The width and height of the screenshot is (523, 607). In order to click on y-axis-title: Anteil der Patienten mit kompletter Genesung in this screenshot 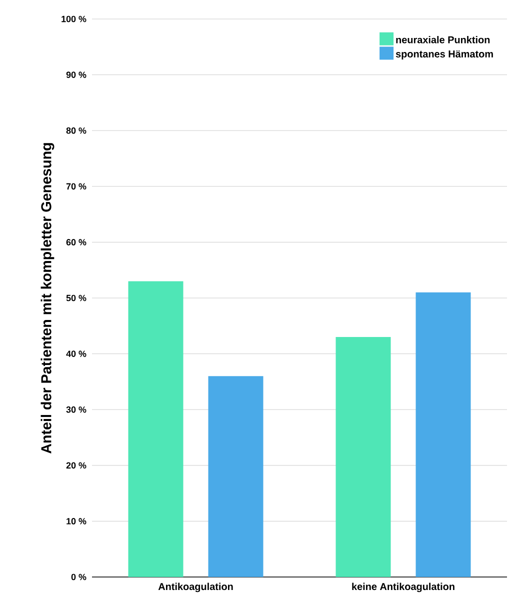, I will do `click(47, 298)`.